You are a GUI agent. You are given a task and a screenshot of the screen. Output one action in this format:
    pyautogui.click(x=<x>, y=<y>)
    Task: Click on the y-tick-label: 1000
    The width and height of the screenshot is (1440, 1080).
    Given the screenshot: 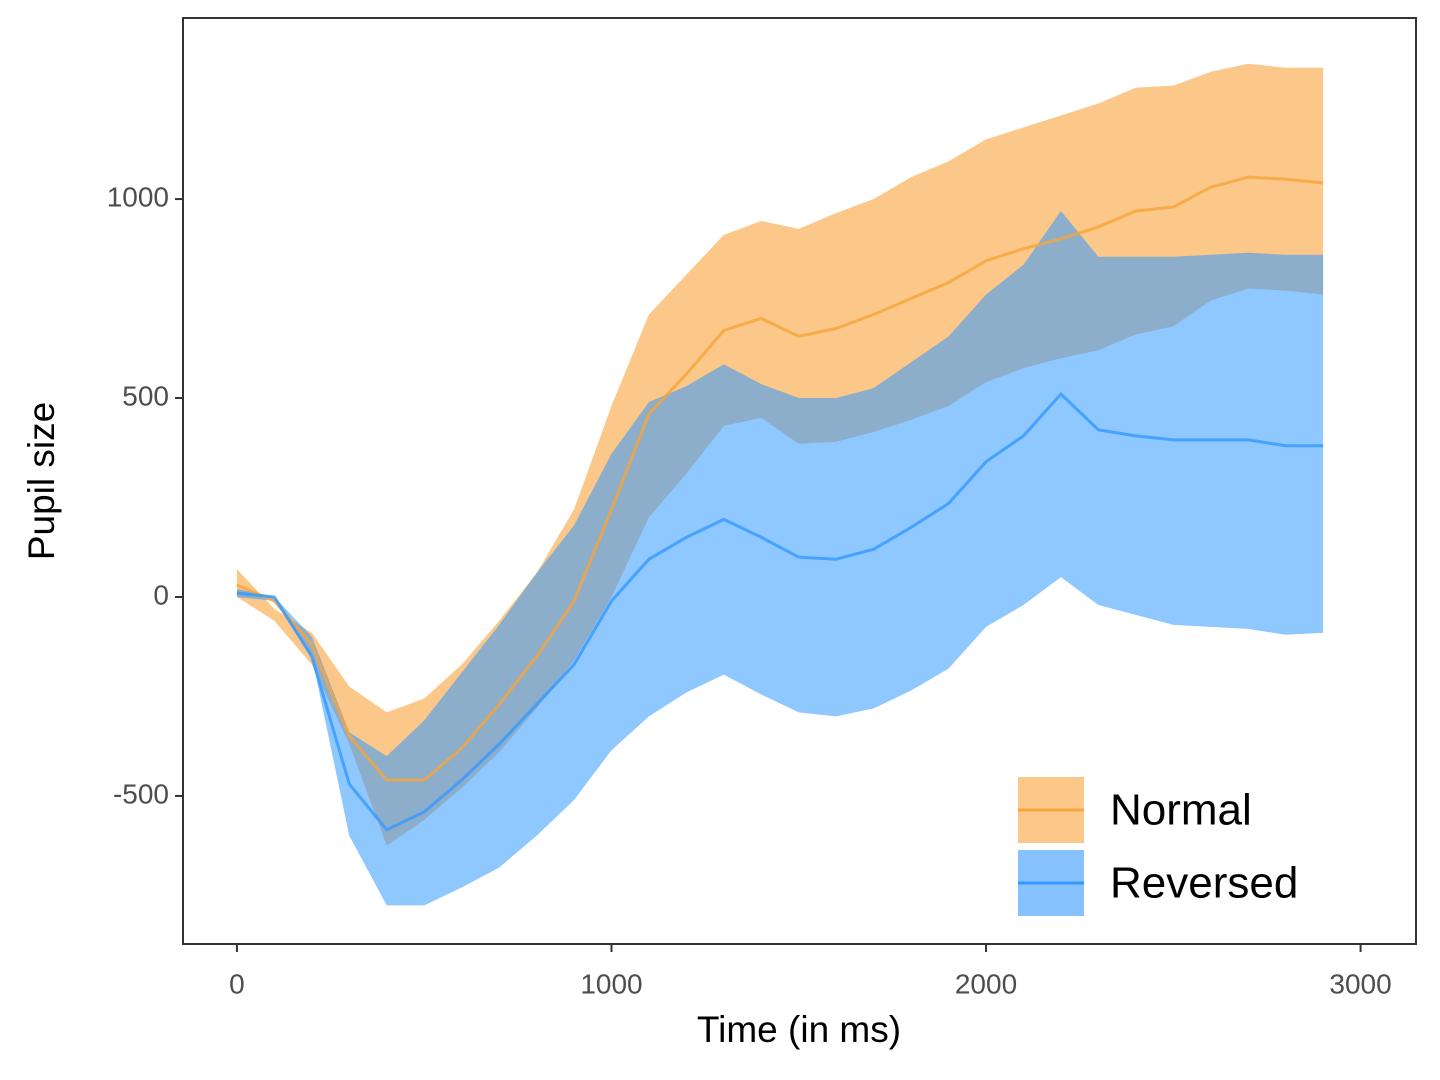 What is the action you would take?
    pyautogui.click(x=138, y=196)
    